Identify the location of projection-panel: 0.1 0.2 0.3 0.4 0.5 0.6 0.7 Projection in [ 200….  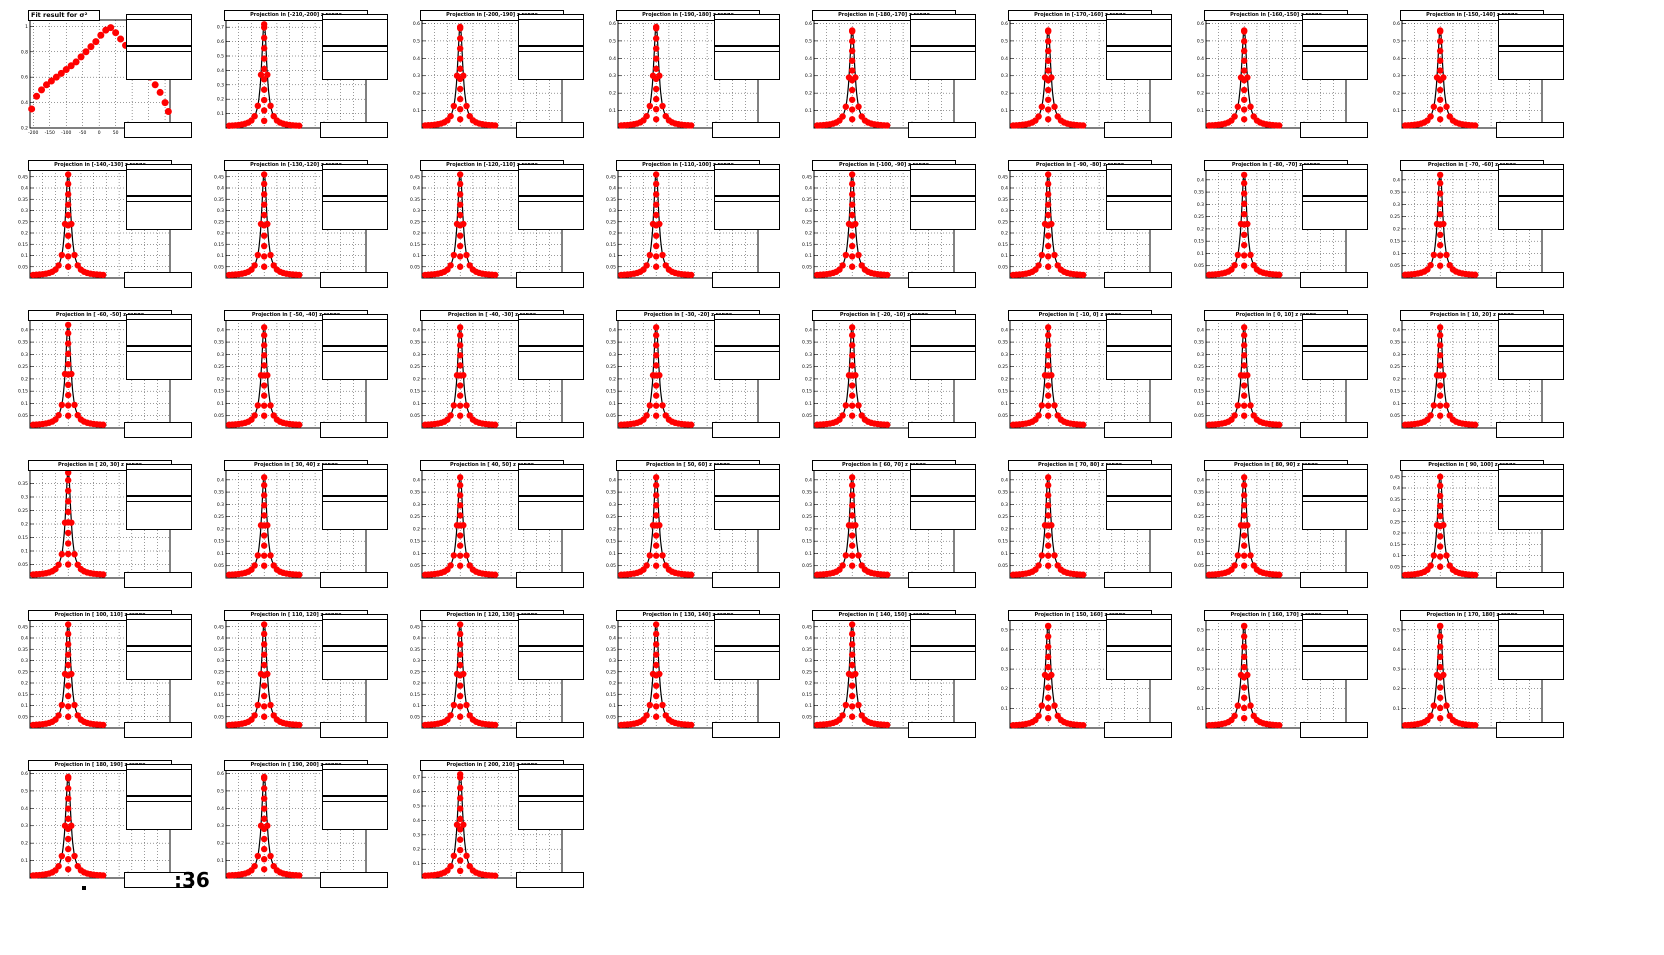
(506, 835).